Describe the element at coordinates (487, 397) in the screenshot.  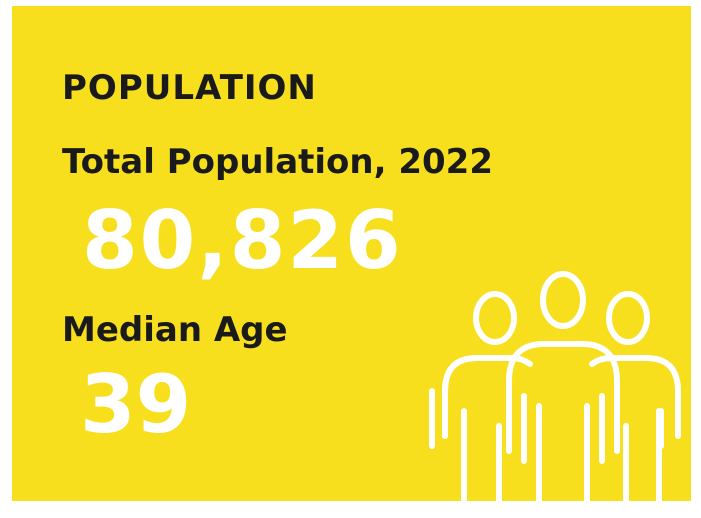
I see `shoulders` at that location.